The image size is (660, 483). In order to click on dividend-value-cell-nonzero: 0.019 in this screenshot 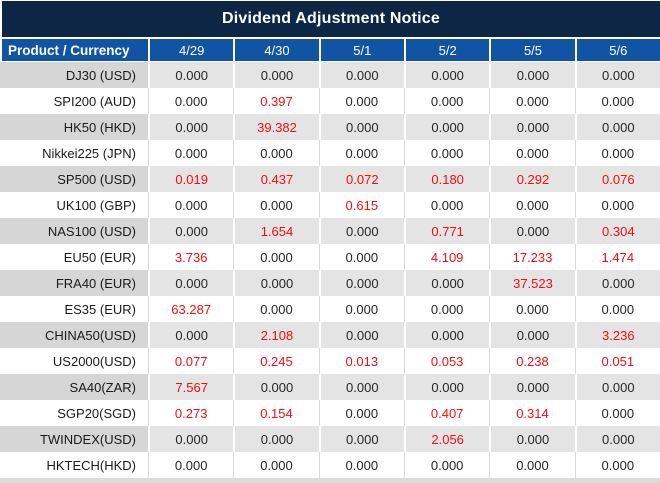, I will do `click(191, 179)`.